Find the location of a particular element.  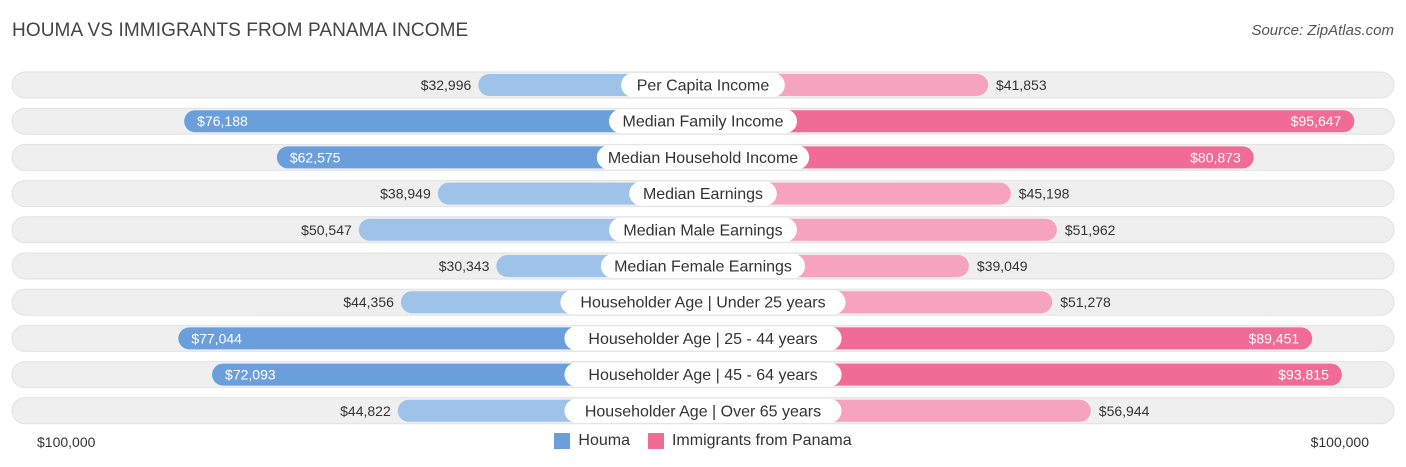

value-label-panama: $39,049 is located at coordinates (1002, 266).